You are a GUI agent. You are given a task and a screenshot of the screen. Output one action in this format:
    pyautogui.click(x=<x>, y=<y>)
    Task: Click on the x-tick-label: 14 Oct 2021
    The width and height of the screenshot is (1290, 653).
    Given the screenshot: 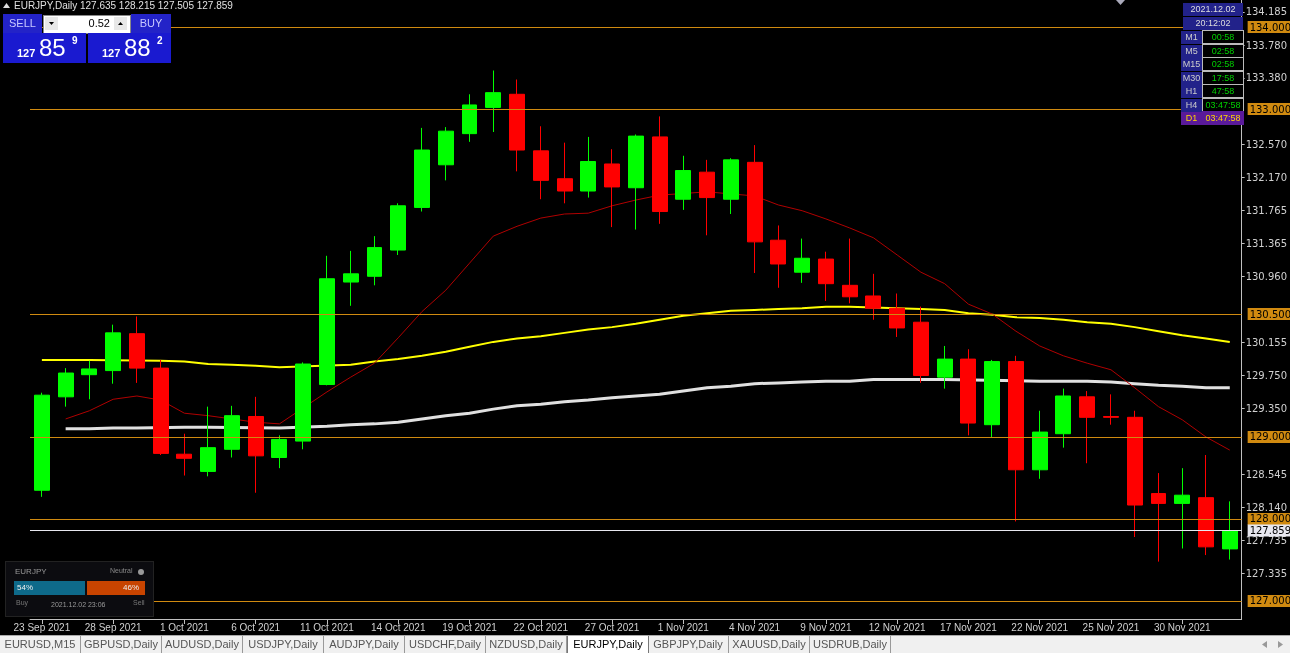 What is the action you would take?
    pyautogui.click(x=398, y=627)
    